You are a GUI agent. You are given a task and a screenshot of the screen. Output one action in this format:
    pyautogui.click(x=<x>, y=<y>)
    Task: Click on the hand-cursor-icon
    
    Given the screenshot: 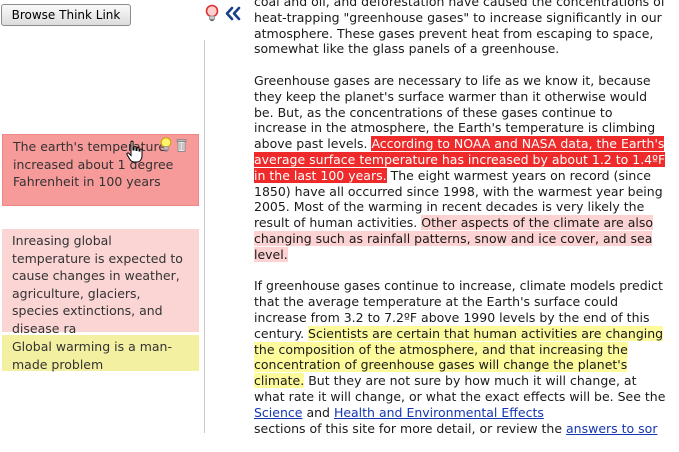 What is the action you would take?
    pyautogui.click(x=134, y=151)
    